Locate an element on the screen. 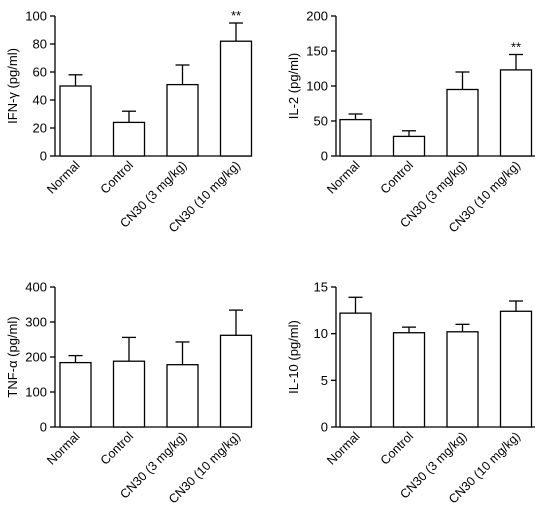  y-tick-label: 400 is located at coordinates (36, 287).